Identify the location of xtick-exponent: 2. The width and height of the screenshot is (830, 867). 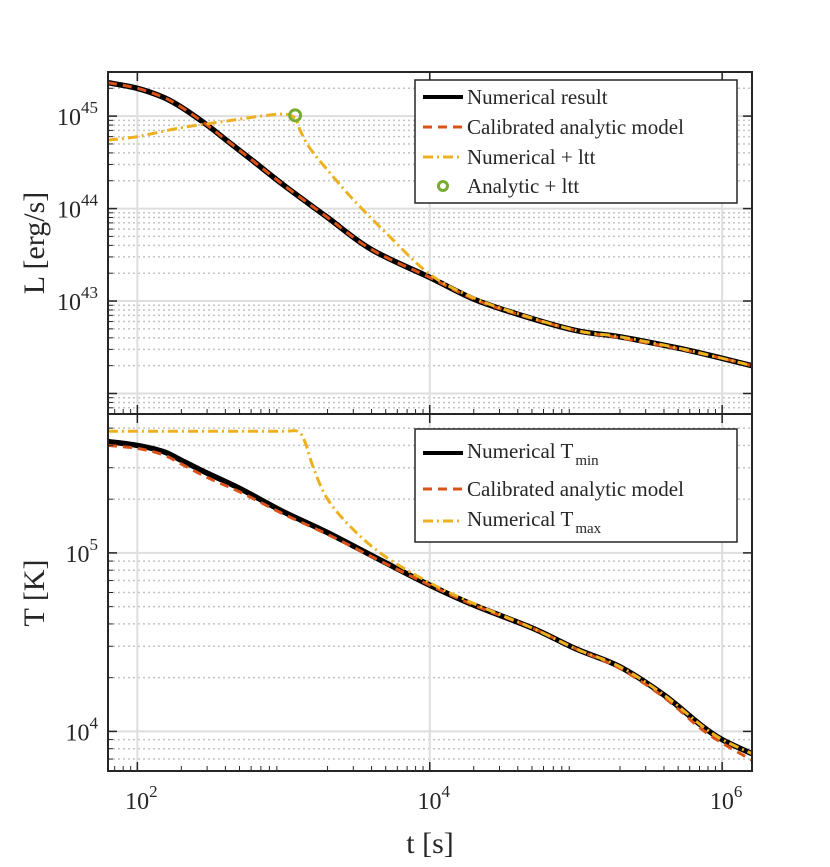
(153, 791).